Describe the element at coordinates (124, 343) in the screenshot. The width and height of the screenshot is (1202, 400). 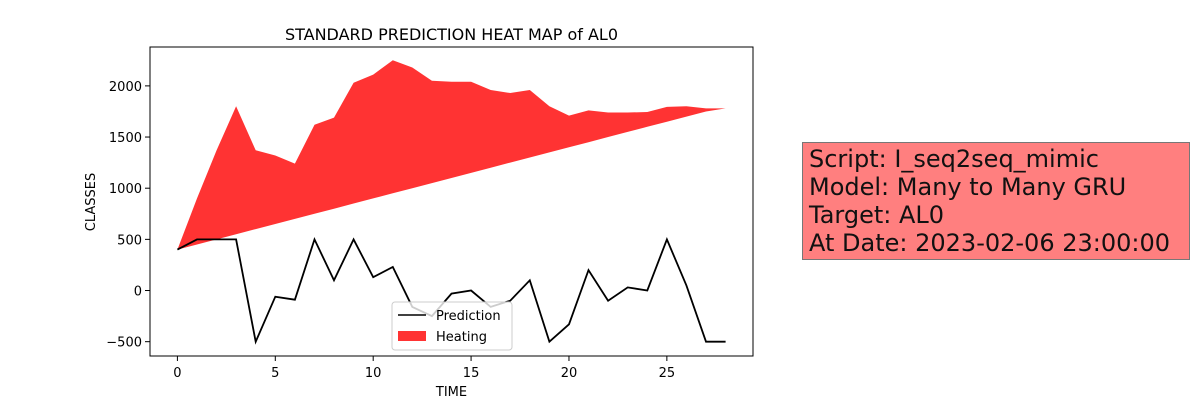
I see `y-tick-label: −500` at that location.